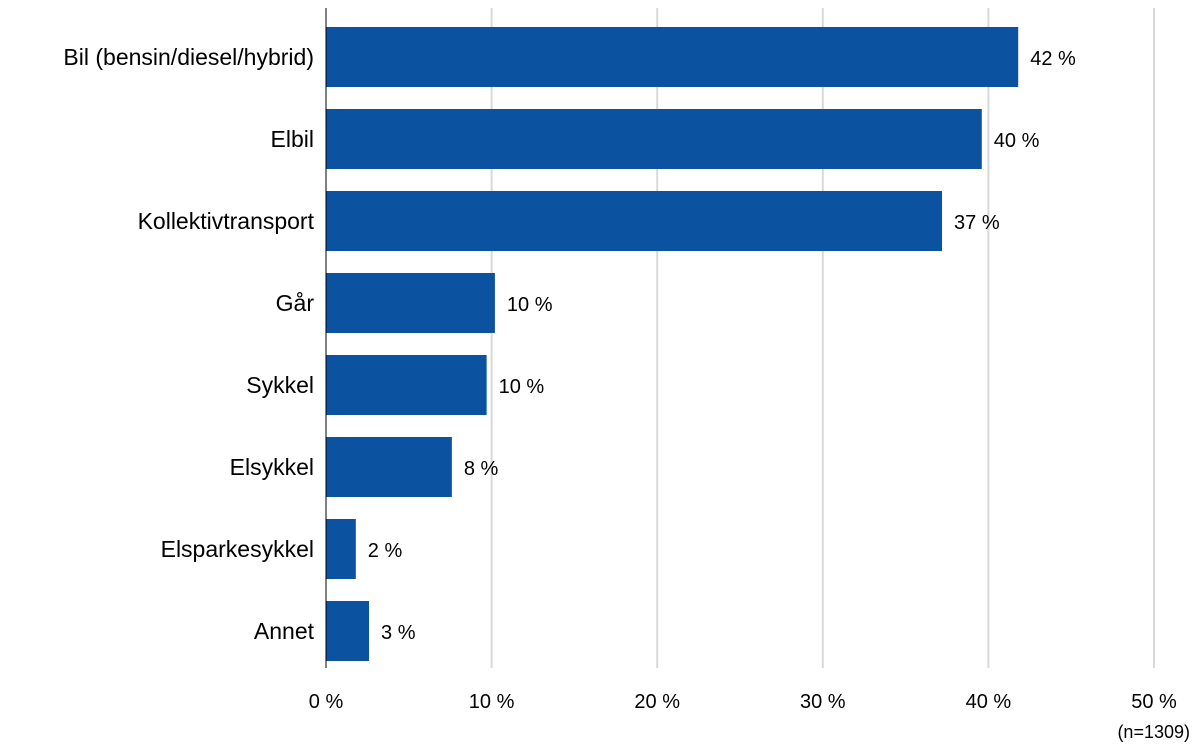 The height and width of the screenshot is (745, 1197). What do you see at coordinates (398, 633) in the screenshot?
I see `data-label: 3 %` at bounding box center [398, 633].